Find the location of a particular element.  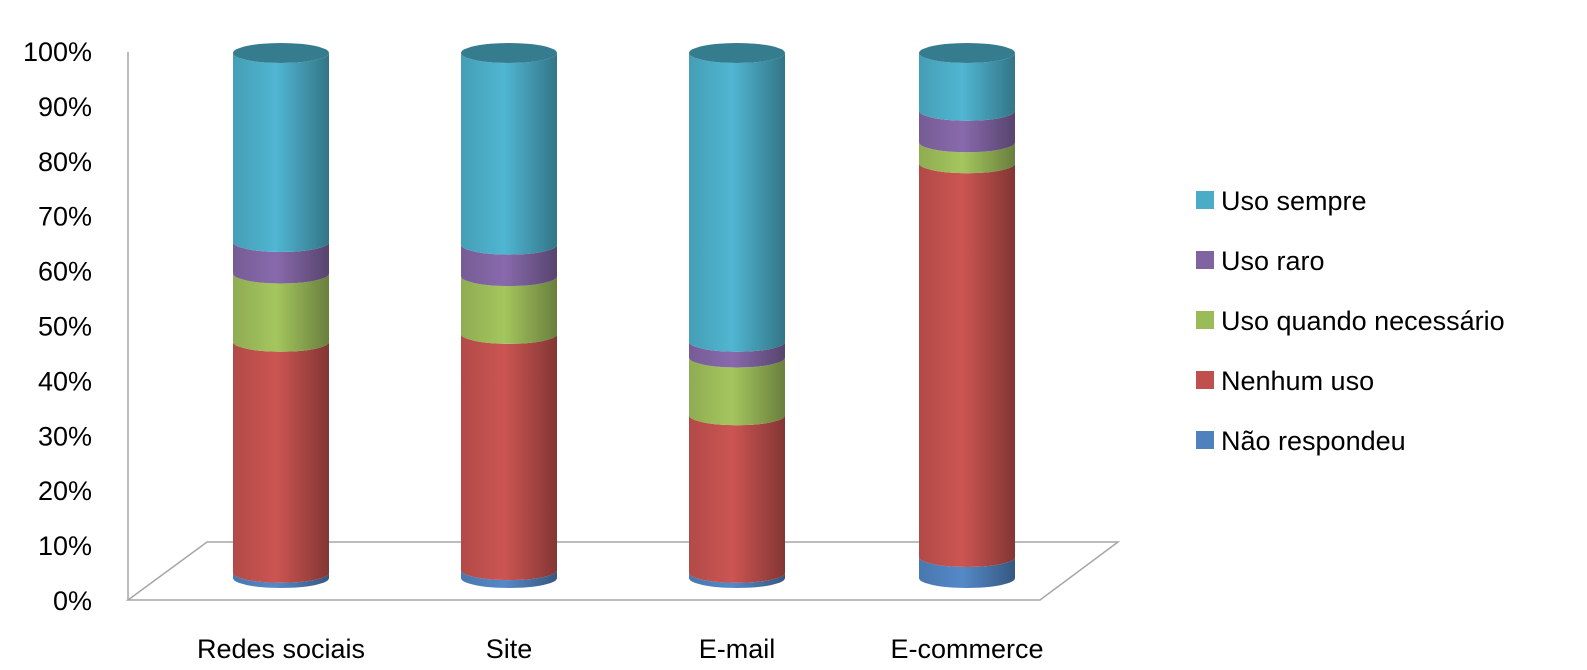

y-tick-label: 10% is located at coordinates (65, 546).